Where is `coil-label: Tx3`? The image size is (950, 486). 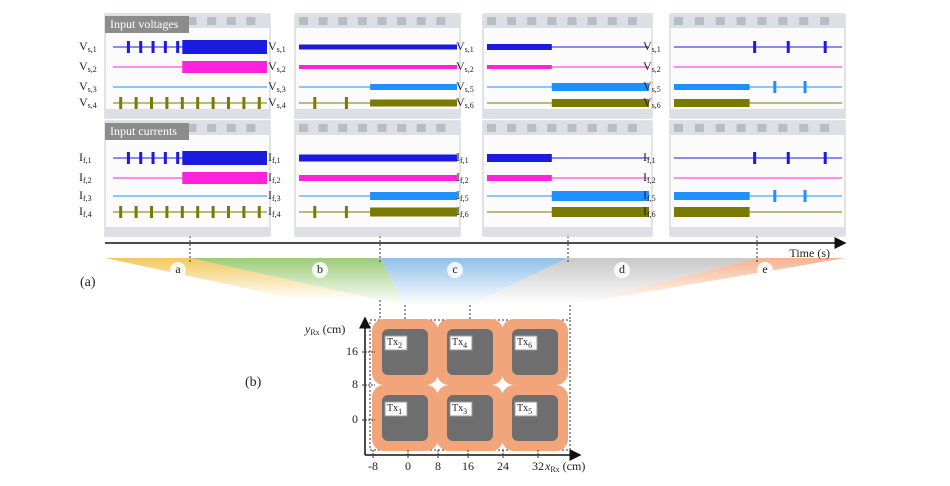 coil-label: Tx3 is located at coordinates (459, 409).